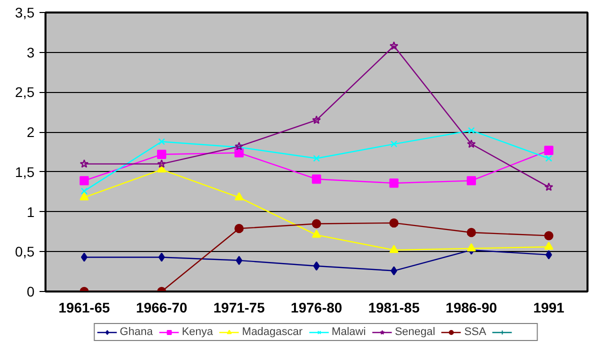  Describe the element at coordinates (394, 308) in the screenshot. I see `x-tick-label: 1981-85` at that location.